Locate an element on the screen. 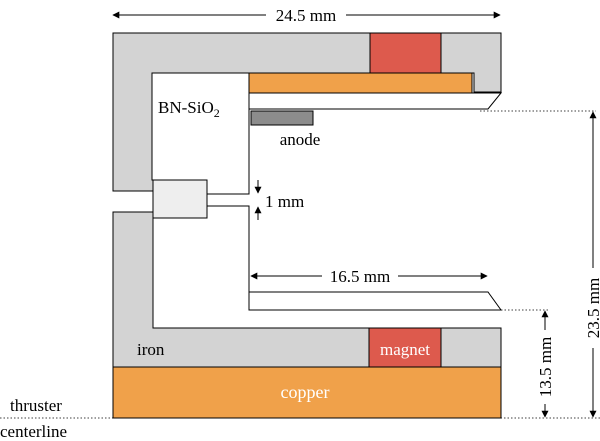 This screenshot has height=441, width=600. anode is located at coordinates (282, 118).